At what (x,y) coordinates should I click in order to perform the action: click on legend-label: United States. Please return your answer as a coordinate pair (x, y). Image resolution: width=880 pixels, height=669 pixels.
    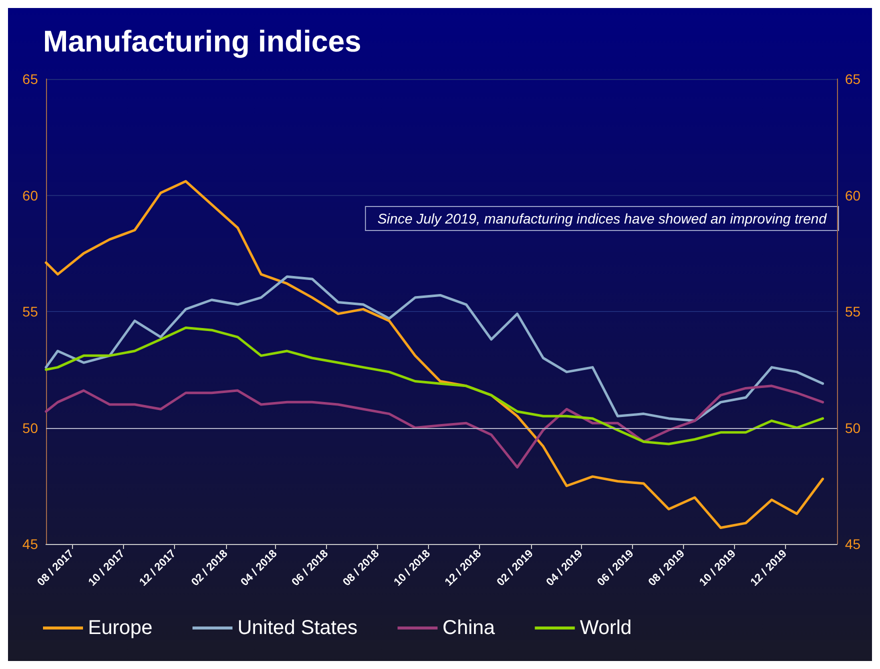
    Looking at the image, I should click on (297, 628).